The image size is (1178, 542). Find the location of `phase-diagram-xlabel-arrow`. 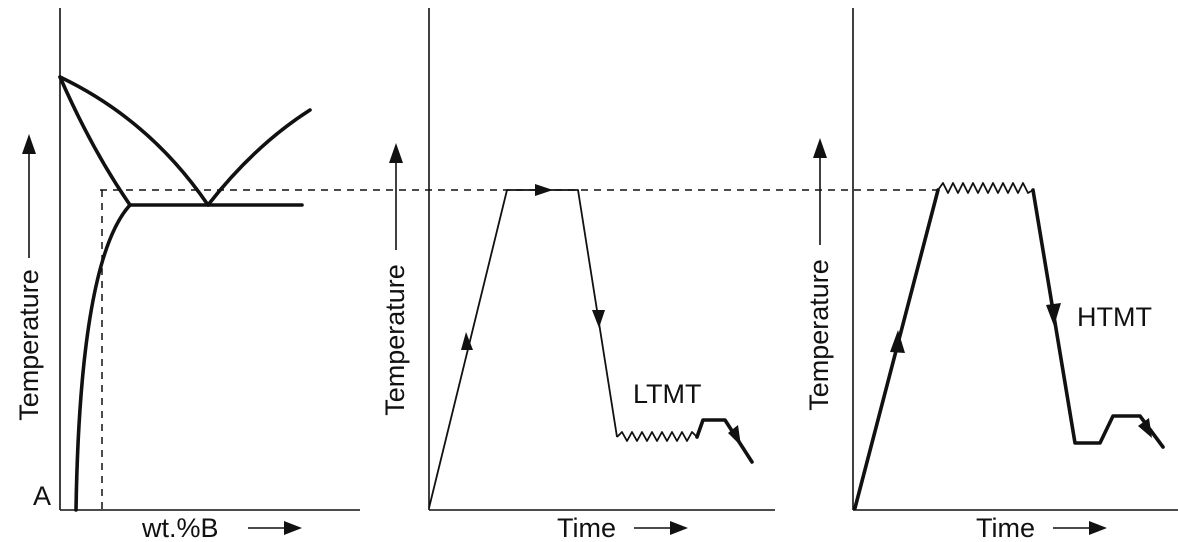

phase-diagram-xlabel-arrow is located at coordinates (275, 528).